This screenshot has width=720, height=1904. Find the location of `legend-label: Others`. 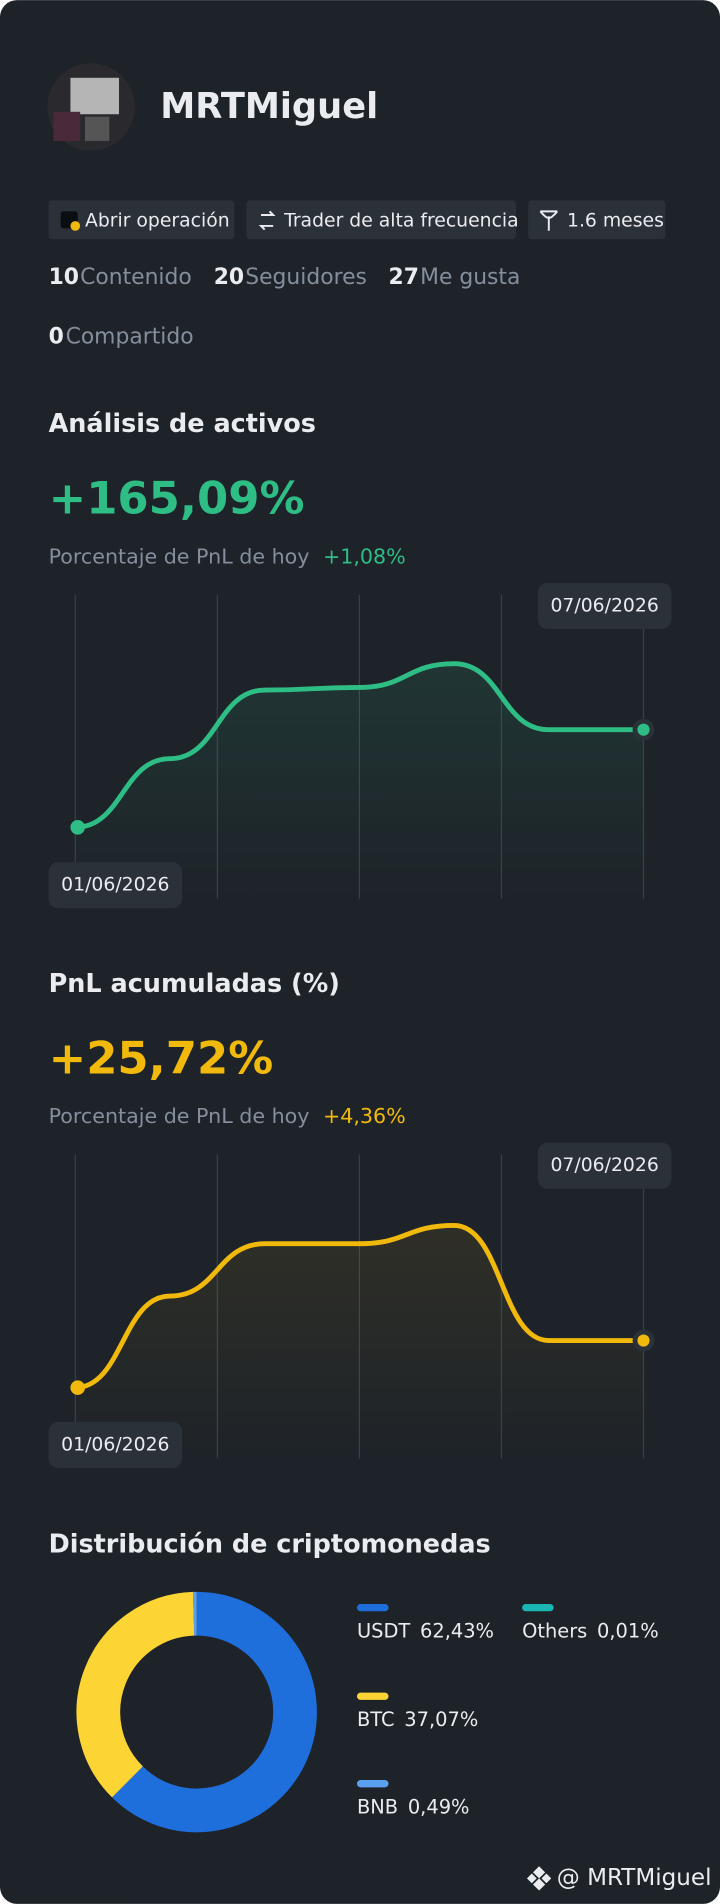

legend-label: Others is located at coordinates (554, 1630).